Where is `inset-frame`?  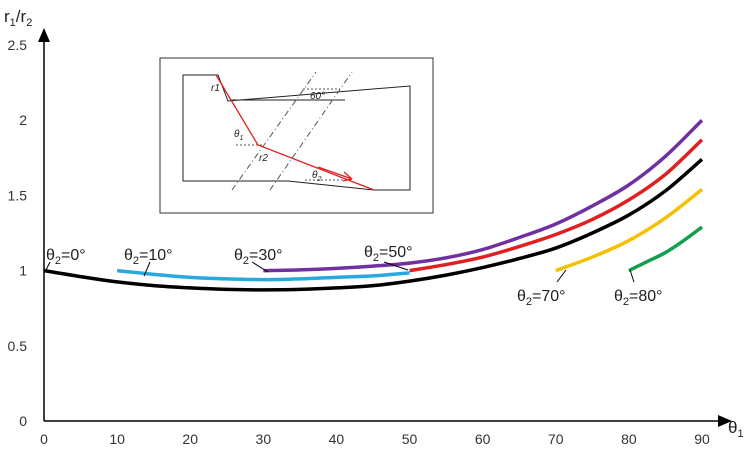 inset-frame is located at coordinates (296, 135).